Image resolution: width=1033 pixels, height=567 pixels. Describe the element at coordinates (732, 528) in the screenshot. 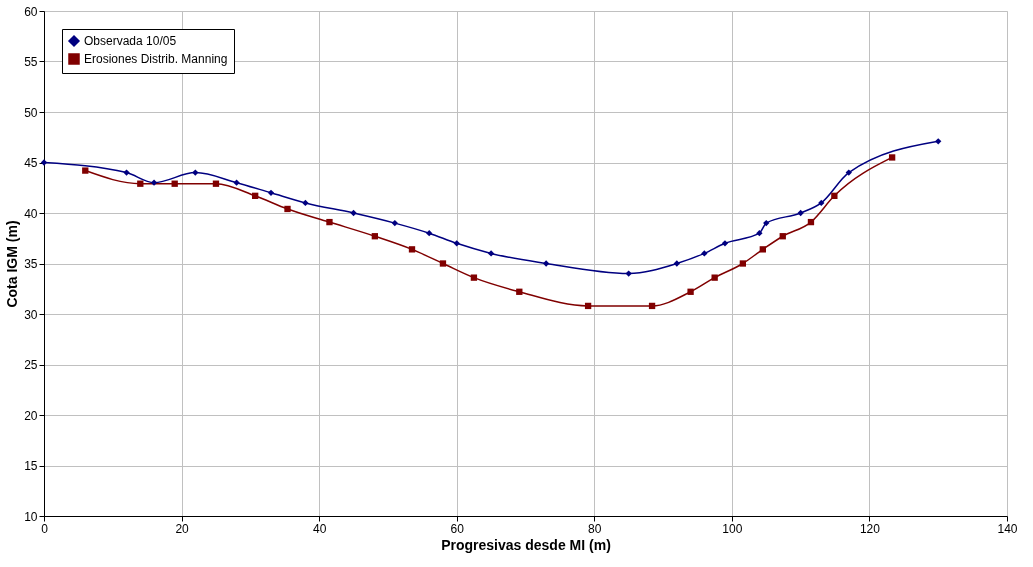

I see `x-tick-label: 100` at that location.